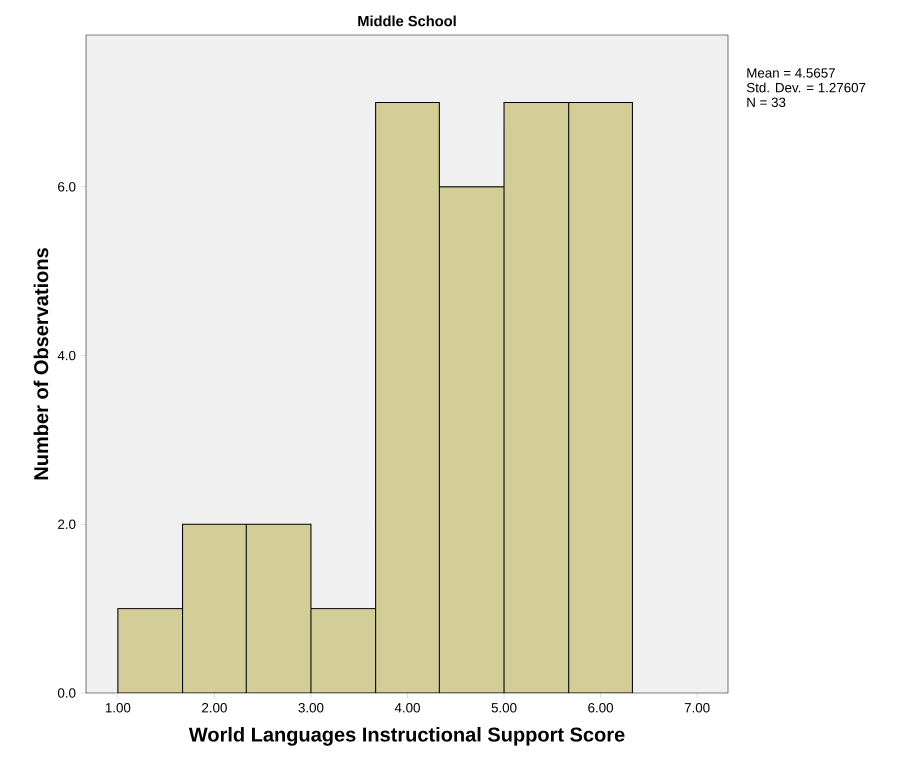 The width and height of the screenshot is (901, 767). I want to click on x-tick-label: 6.00, so click(601, 707).